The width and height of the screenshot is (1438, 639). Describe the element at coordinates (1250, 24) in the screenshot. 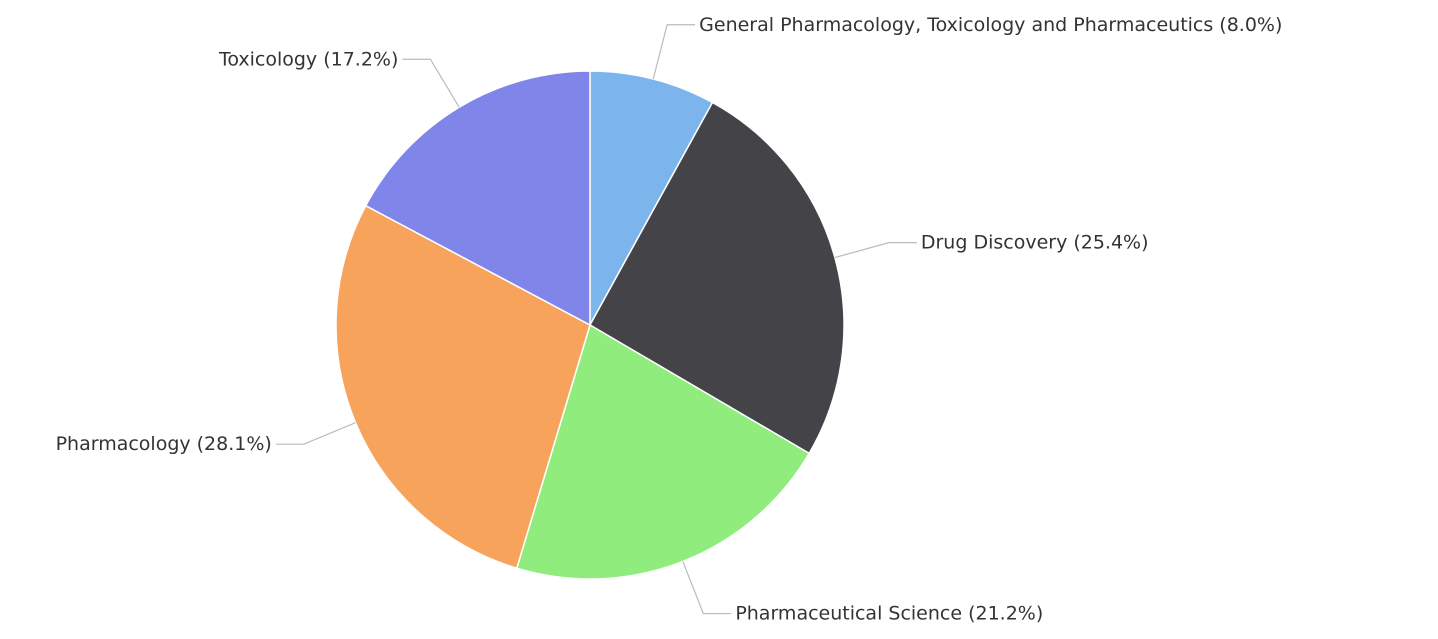

I see `value-label: (8.0%)` at that location.